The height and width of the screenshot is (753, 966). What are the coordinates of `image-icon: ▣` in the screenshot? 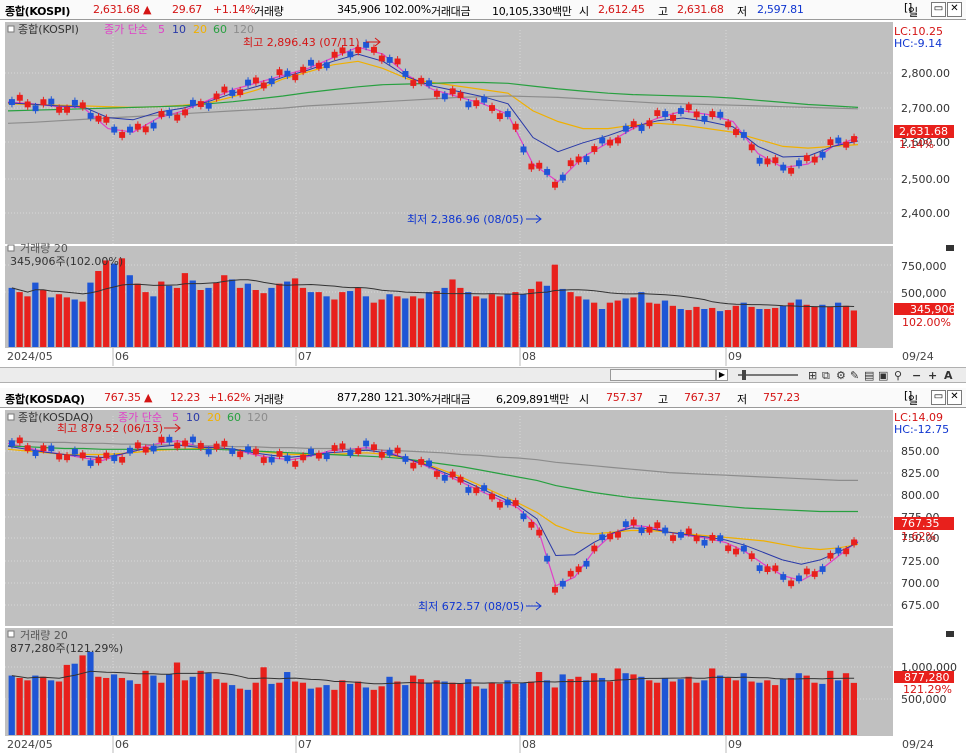 It's located at (883, 375).